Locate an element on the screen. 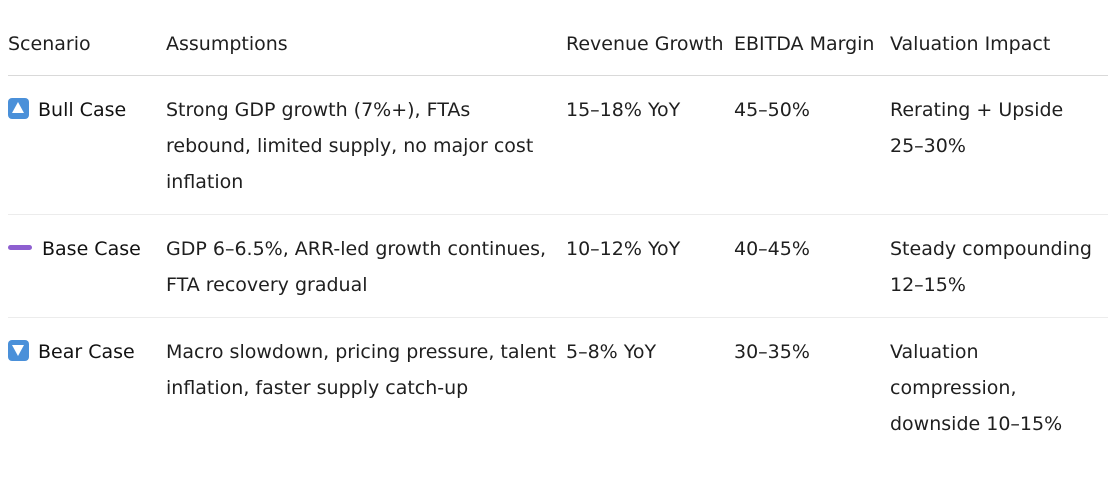  ebitda-margin-cell: 40–45% is located at coordinates (812, 266).